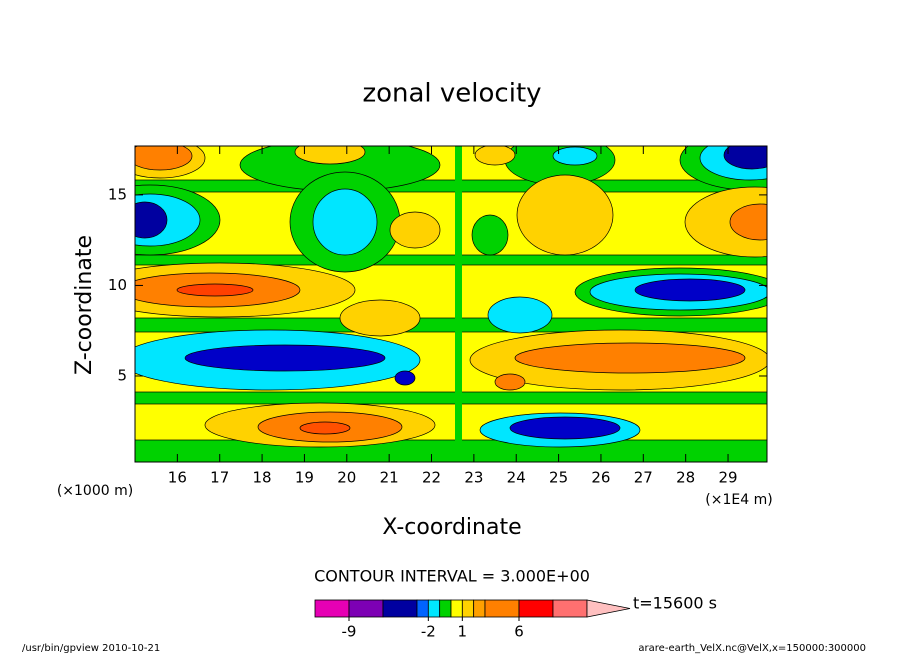  What do you see at coordinates (219, 478) in the screenshot?
I see `x-tick-label: 17` at bounding box center [219, 478].